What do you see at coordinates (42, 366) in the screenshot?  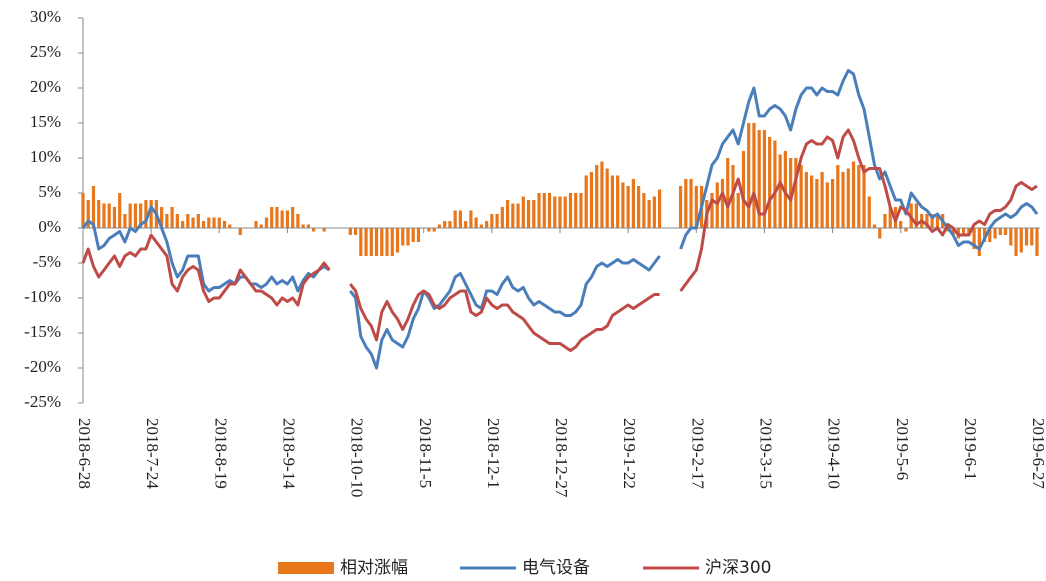 I see `y-tick-label: -20%` at bounding box center [42, 366].